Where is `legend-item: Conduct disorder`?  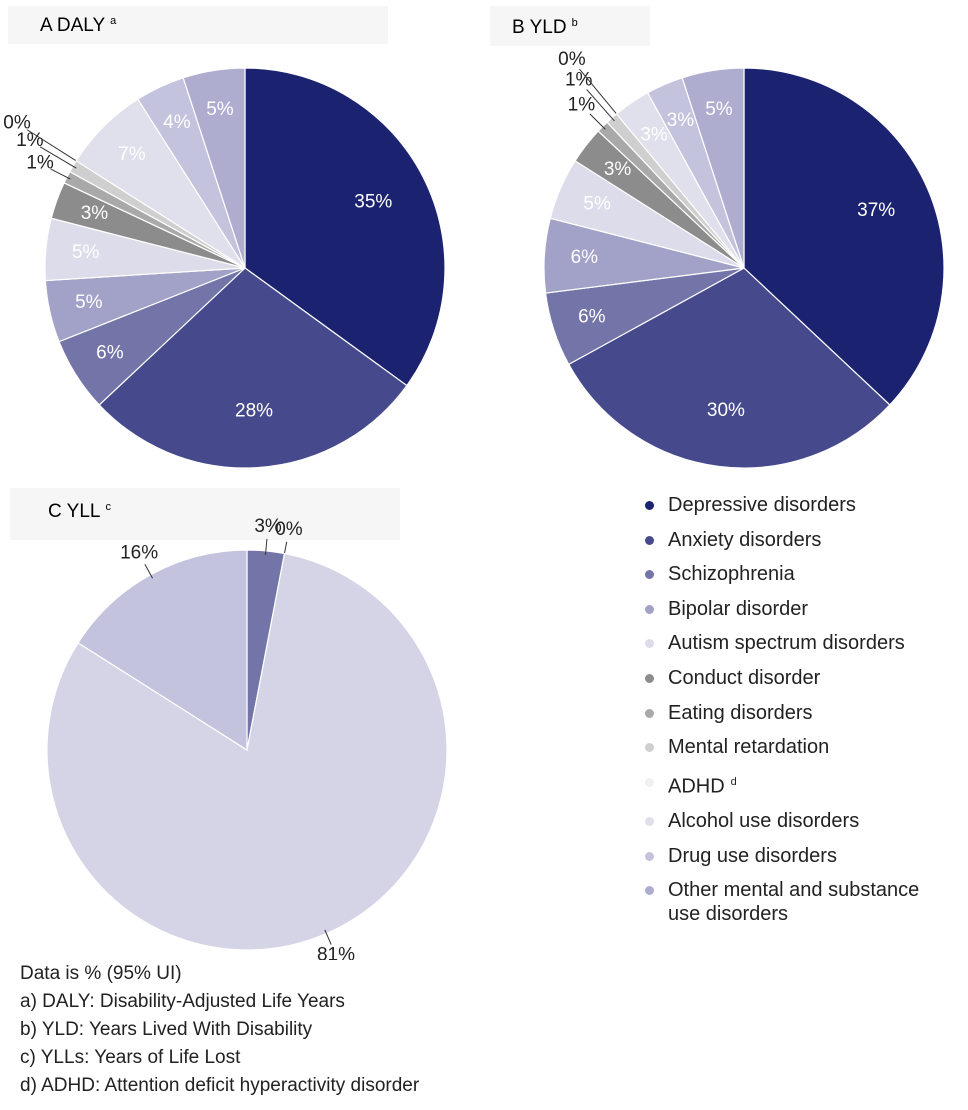
legend-item: Conduct disorder is located at coordinates (795, 678).